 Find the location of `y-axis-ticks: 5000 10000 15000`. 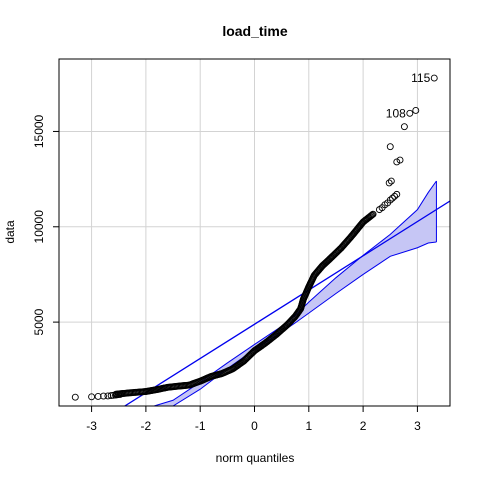

y-axis-ticks: 5000 10000 15000 is located at coordinates (45, 224).